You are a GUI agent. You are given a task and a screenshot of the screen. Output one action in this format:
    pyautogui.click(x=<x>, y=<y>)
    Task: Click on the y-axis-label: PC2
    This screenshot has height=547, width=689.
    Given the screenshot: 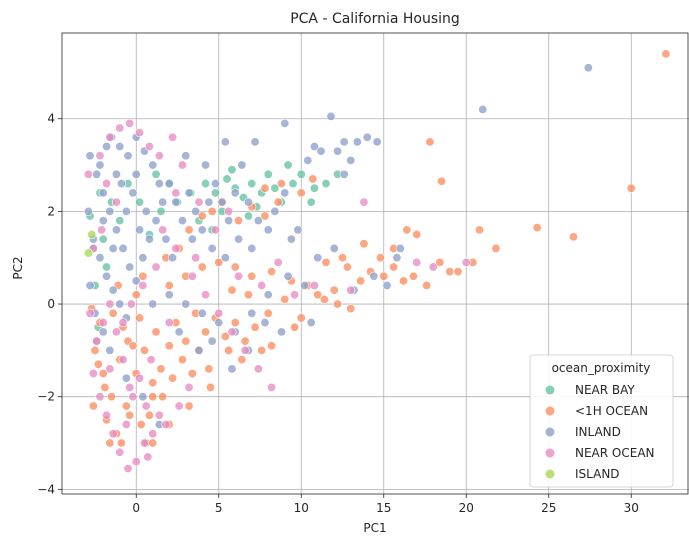 What is the action you would take?
    pyautogui.click(x=18, y=267)
    